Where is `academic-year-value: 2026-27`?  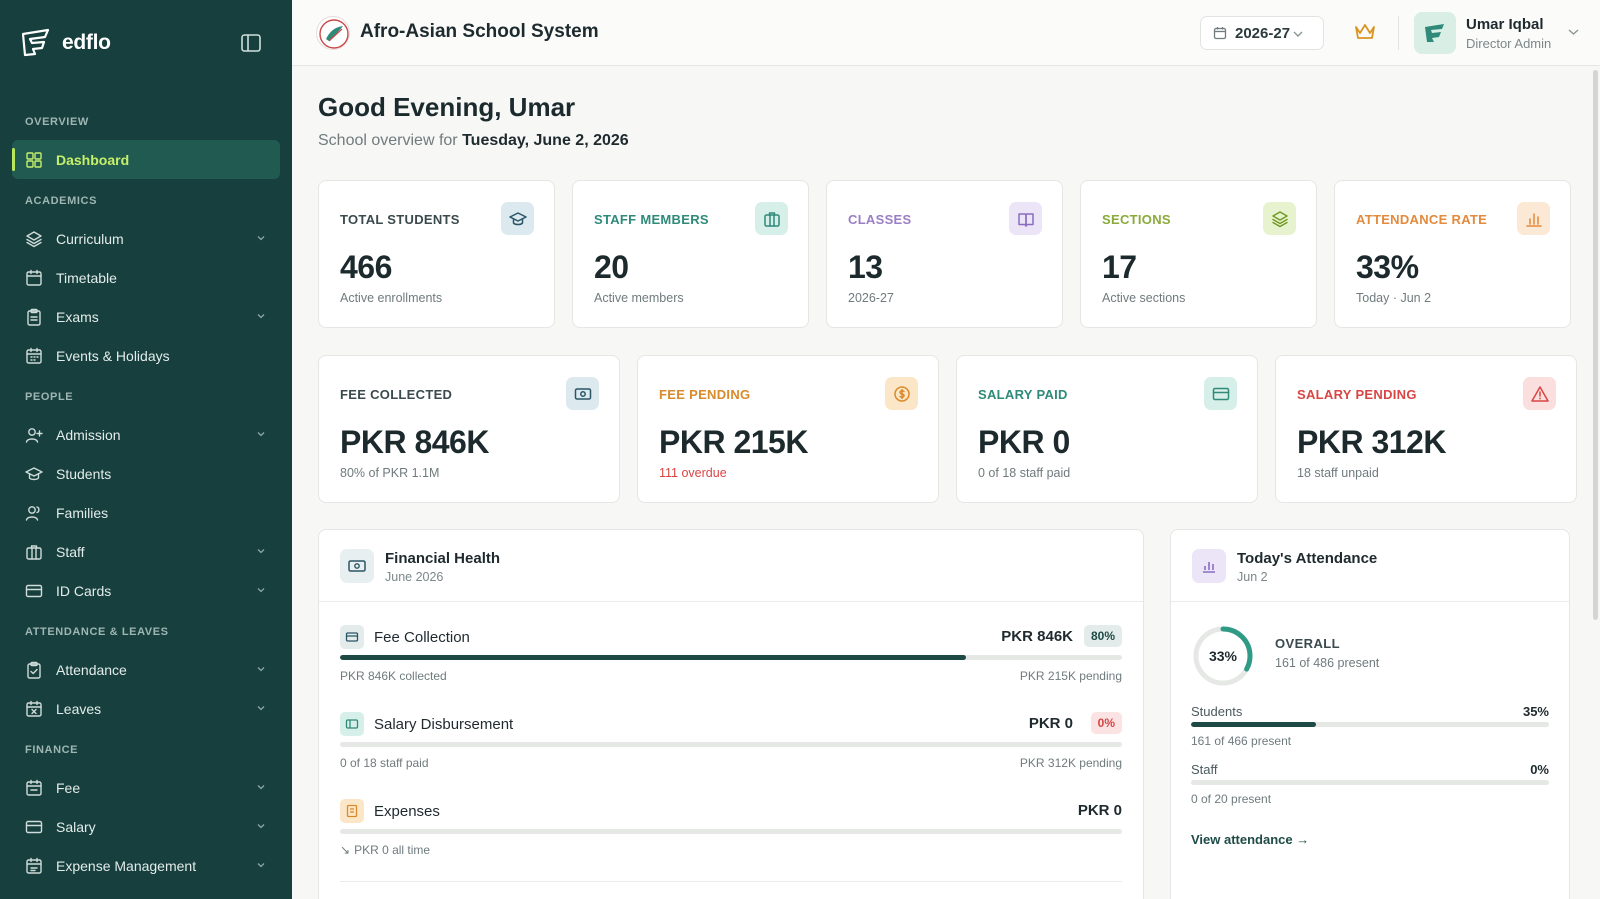
academic-year-value: 2026-27 is located at coordinates (1263, 33).